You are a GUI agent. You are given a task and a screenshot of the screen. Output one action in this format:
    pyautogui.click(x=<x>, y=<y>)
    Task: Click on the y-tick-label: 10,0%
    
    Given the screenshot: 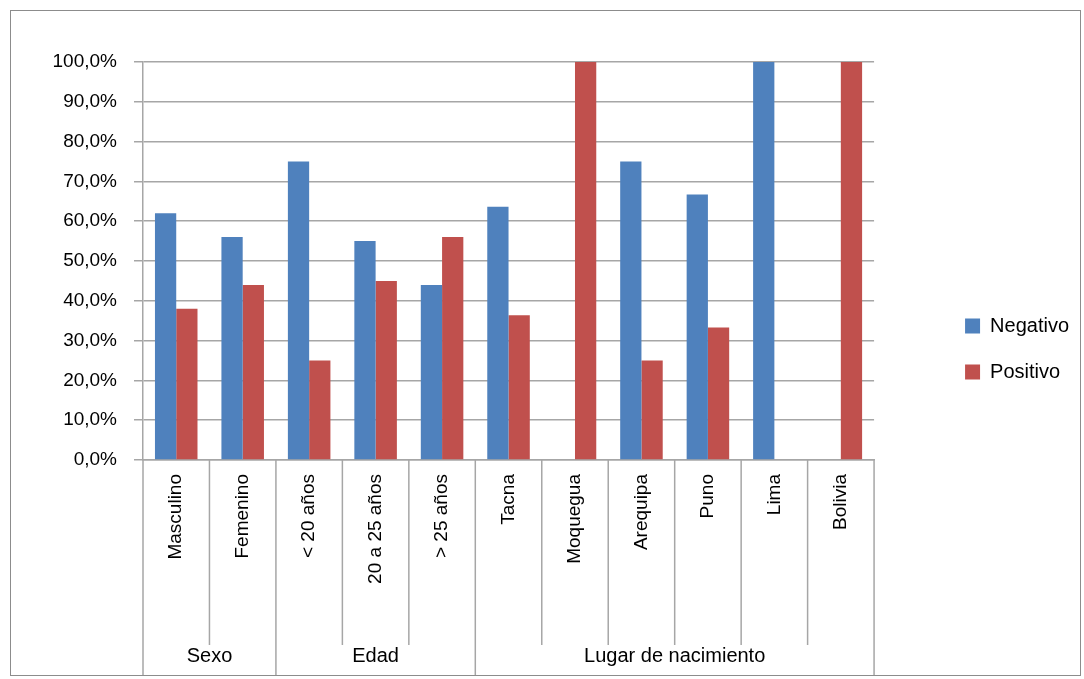 What is the action you would take?
    pyautogui.click(x=90, y=419)
    